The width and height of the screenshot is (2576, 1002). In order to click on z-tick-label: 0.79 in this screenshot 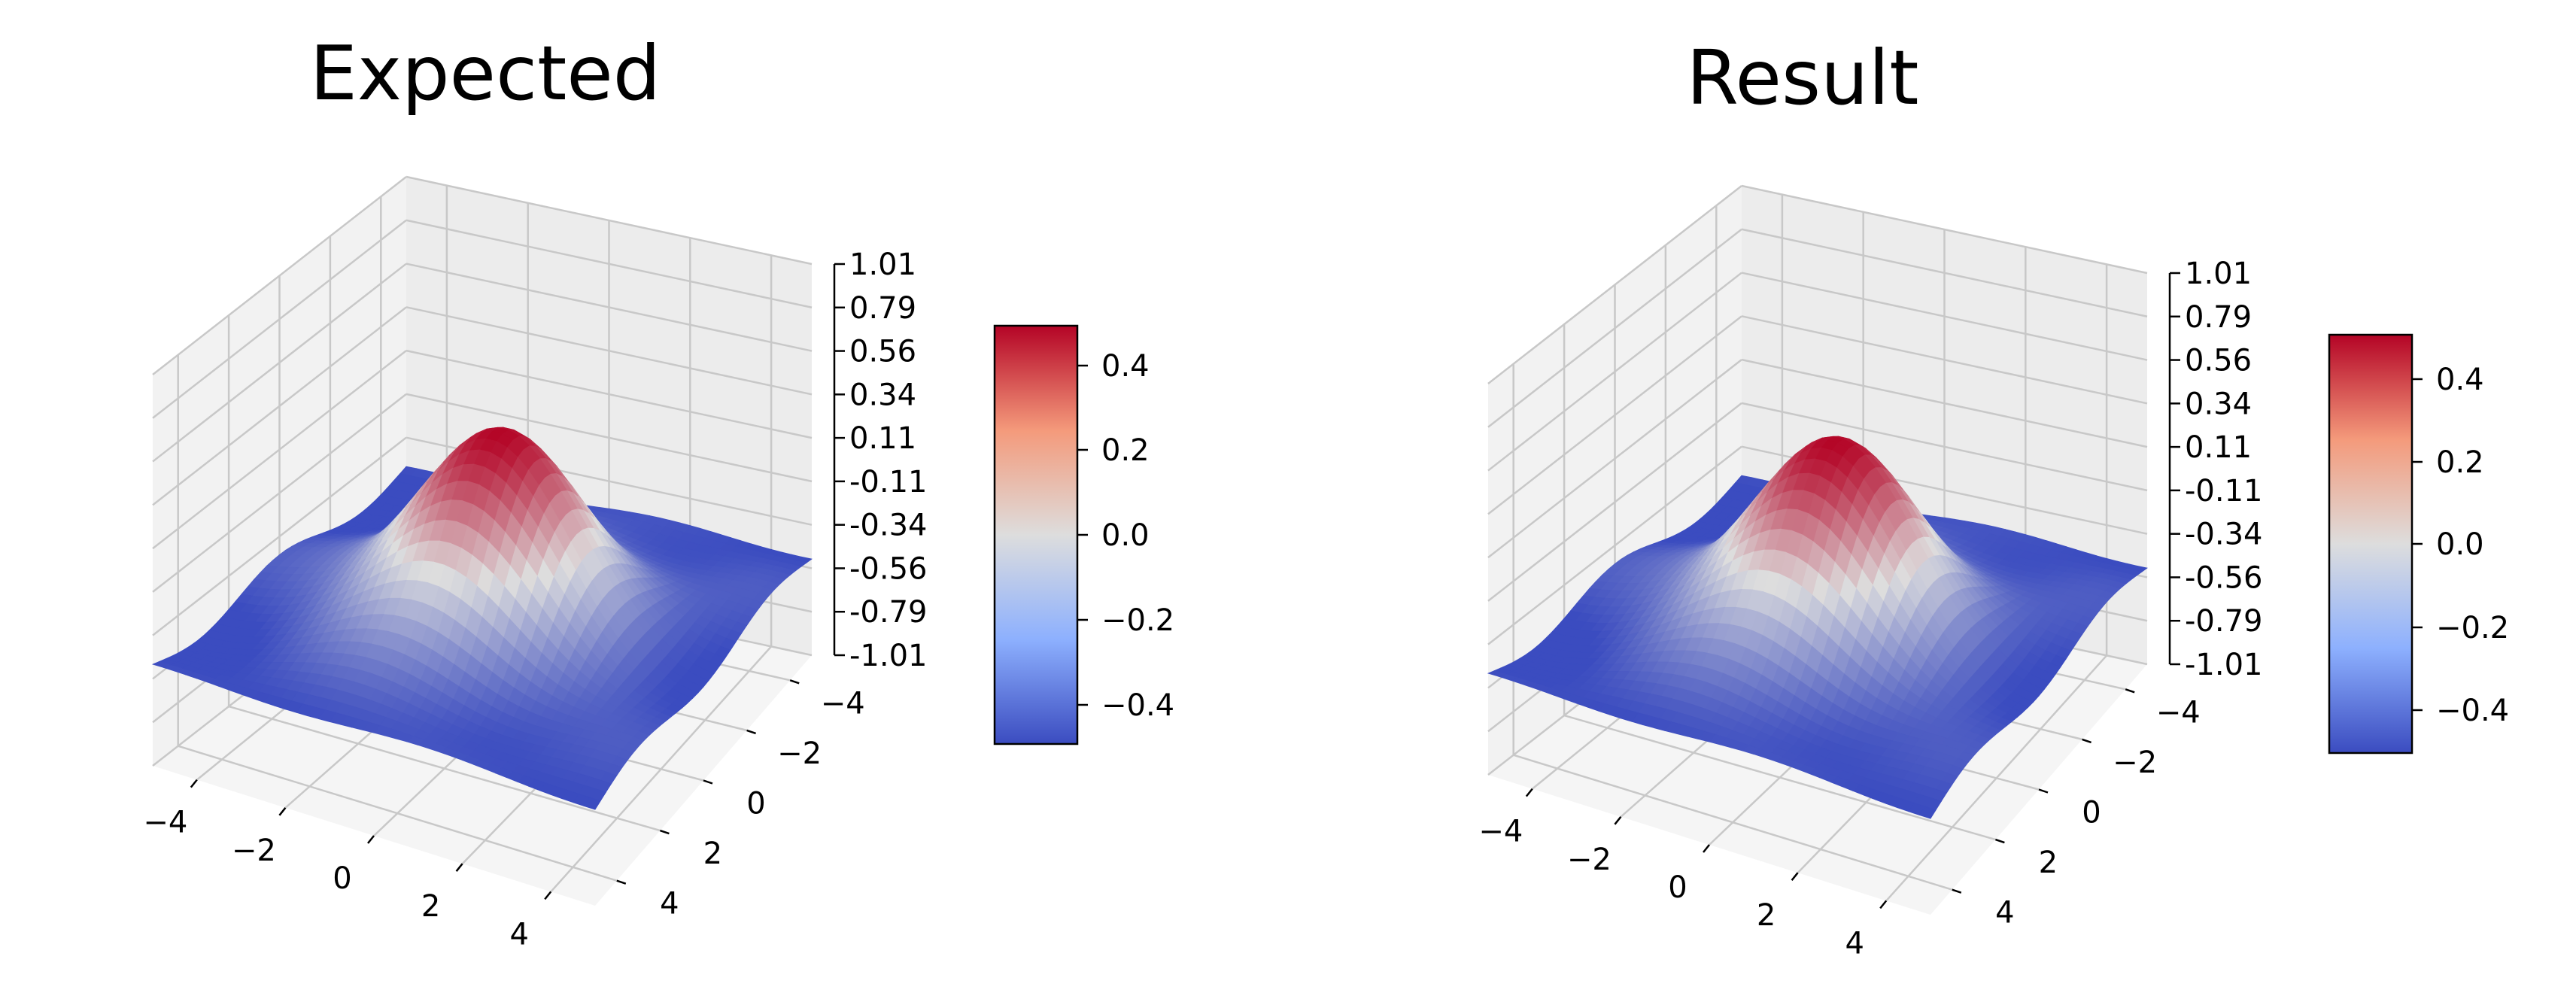, I will do `click(883, 308)`.